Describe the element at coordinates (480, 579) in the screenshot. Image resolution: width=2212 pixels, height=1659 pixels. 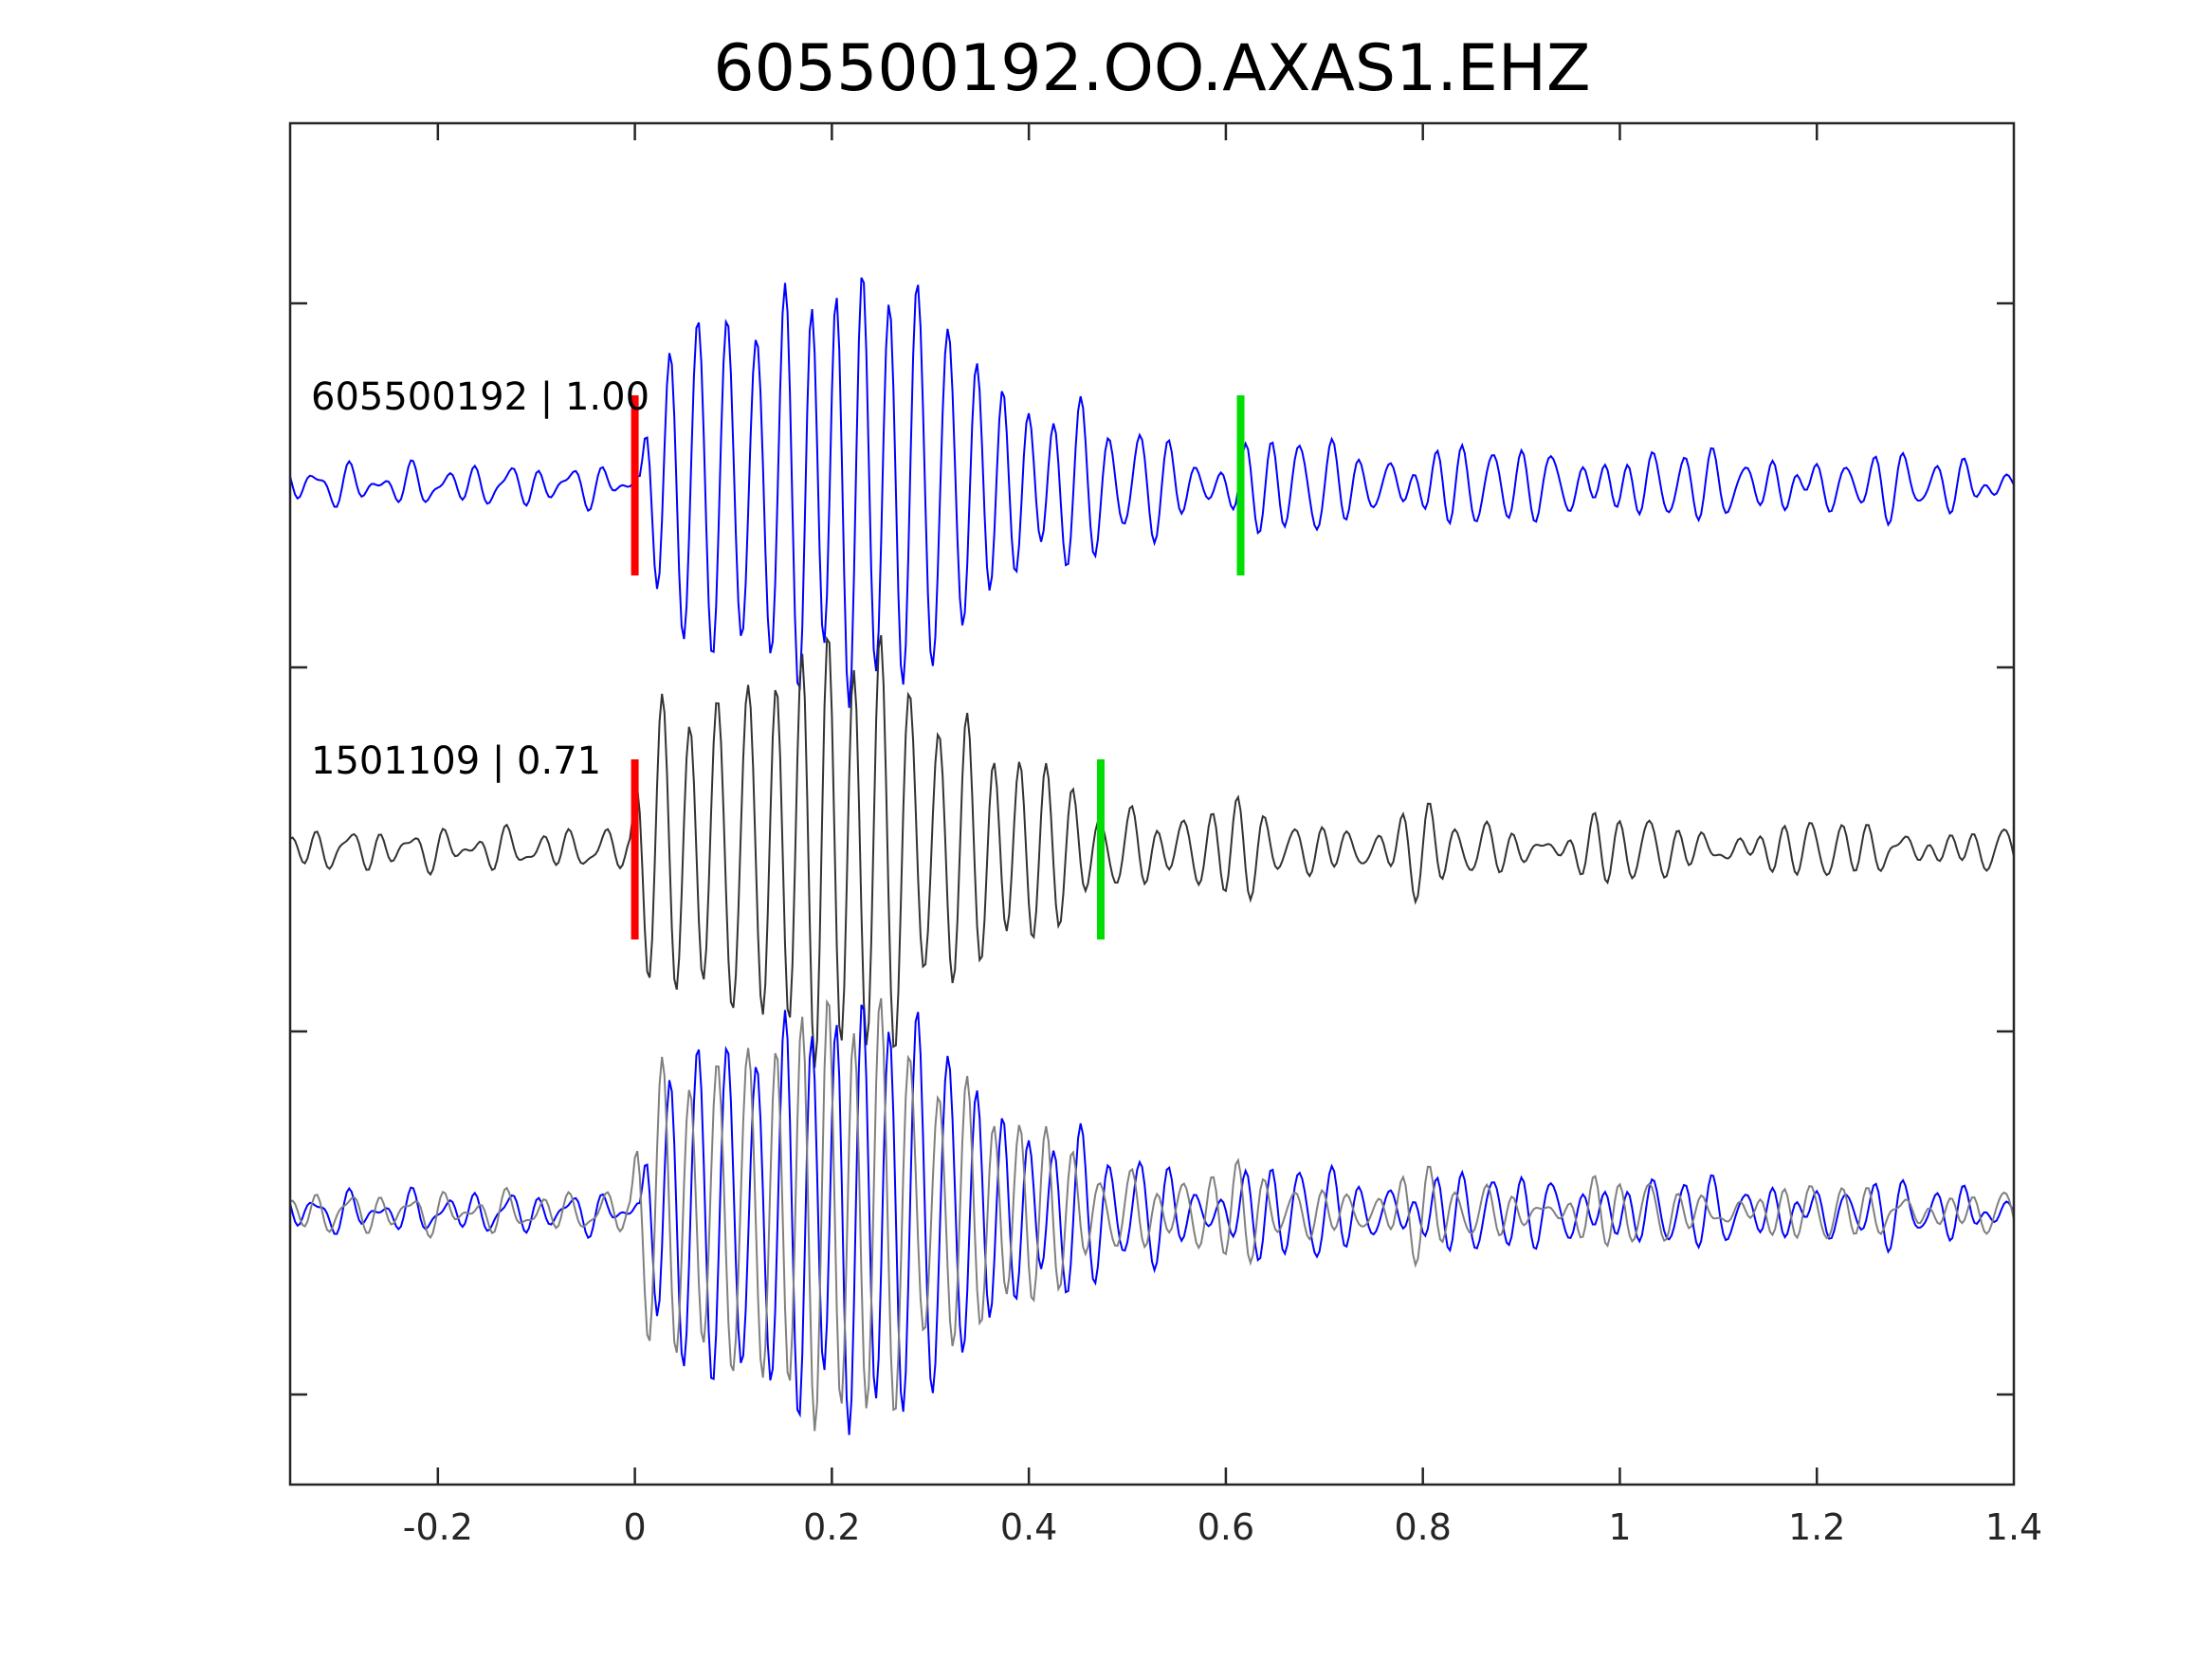
I see `trace-labels-group: 605500192 | 1.00 1501109 | 0.71` at that location.